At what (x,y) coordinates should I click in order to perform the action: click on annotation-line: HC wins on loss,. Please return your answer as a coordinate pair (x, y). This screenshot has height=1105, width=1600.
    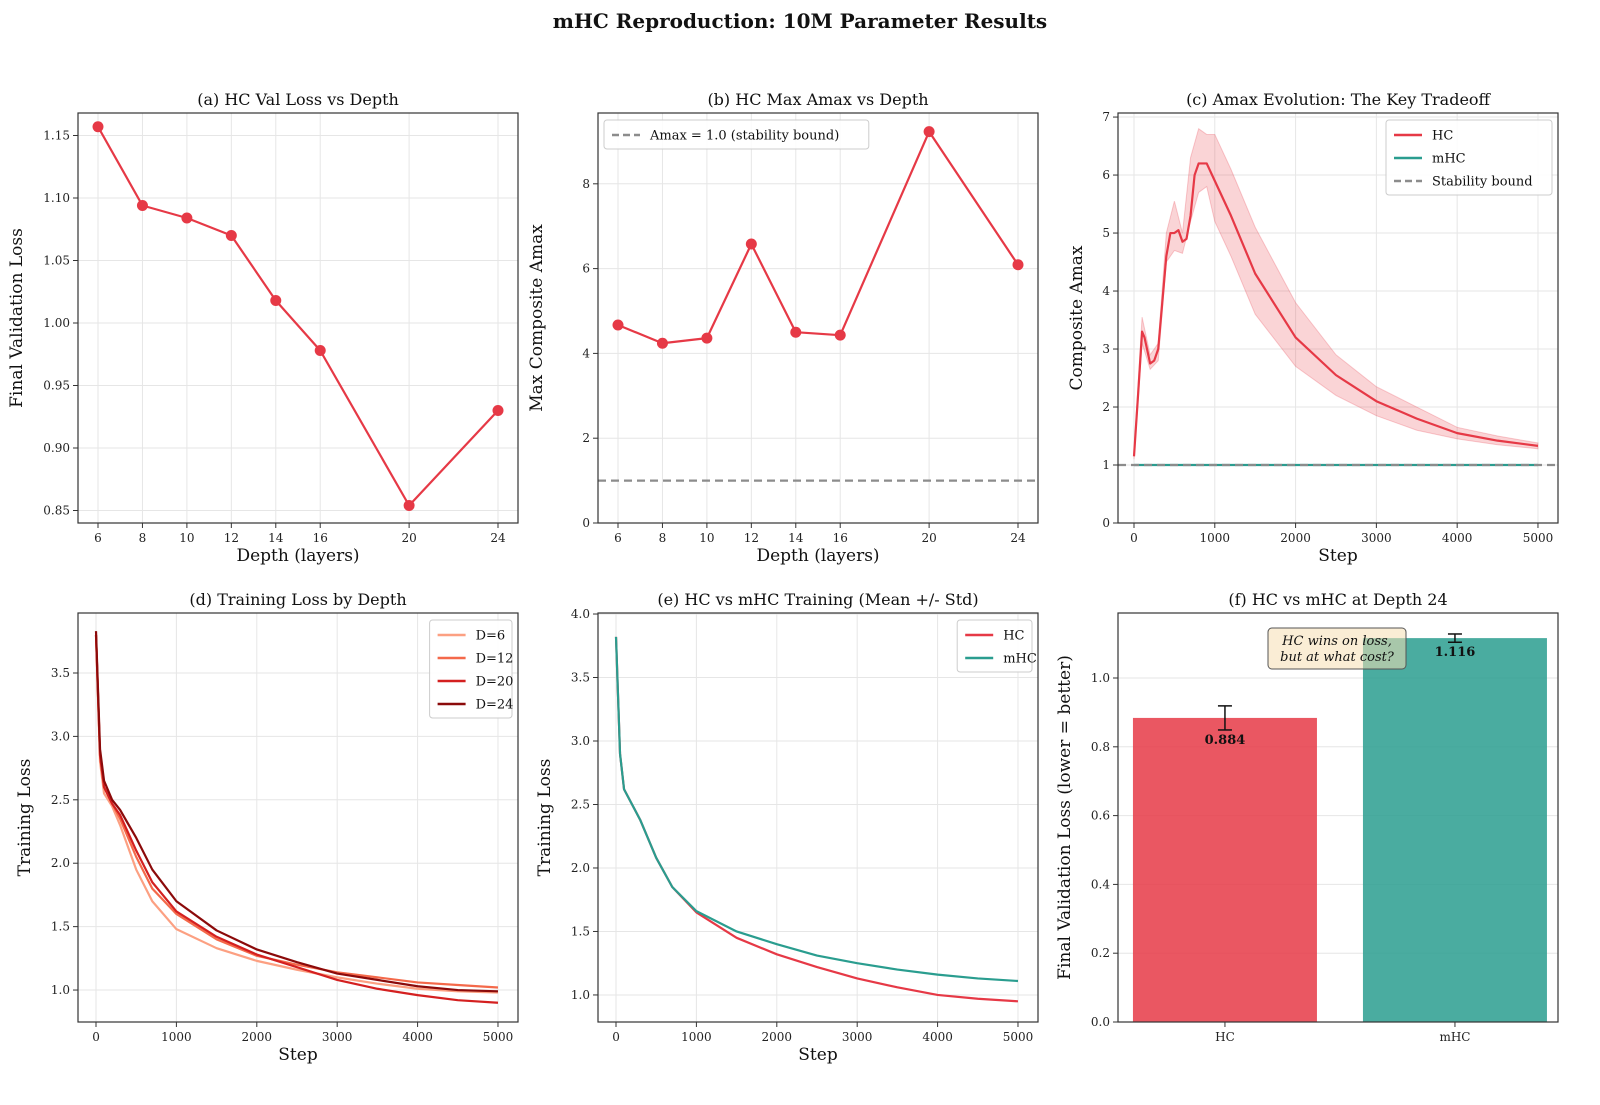
    Looking at the image, I should click on (1336, 641).